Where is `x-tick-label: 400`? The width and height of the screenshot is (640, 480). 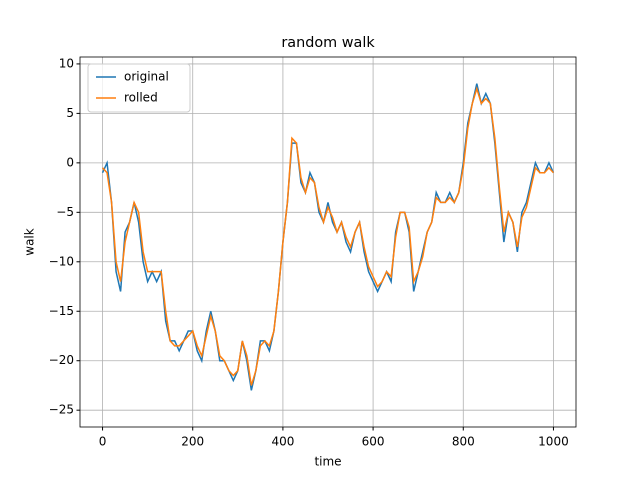 x-tick-label: 400 is located at coordinates (282, 442).